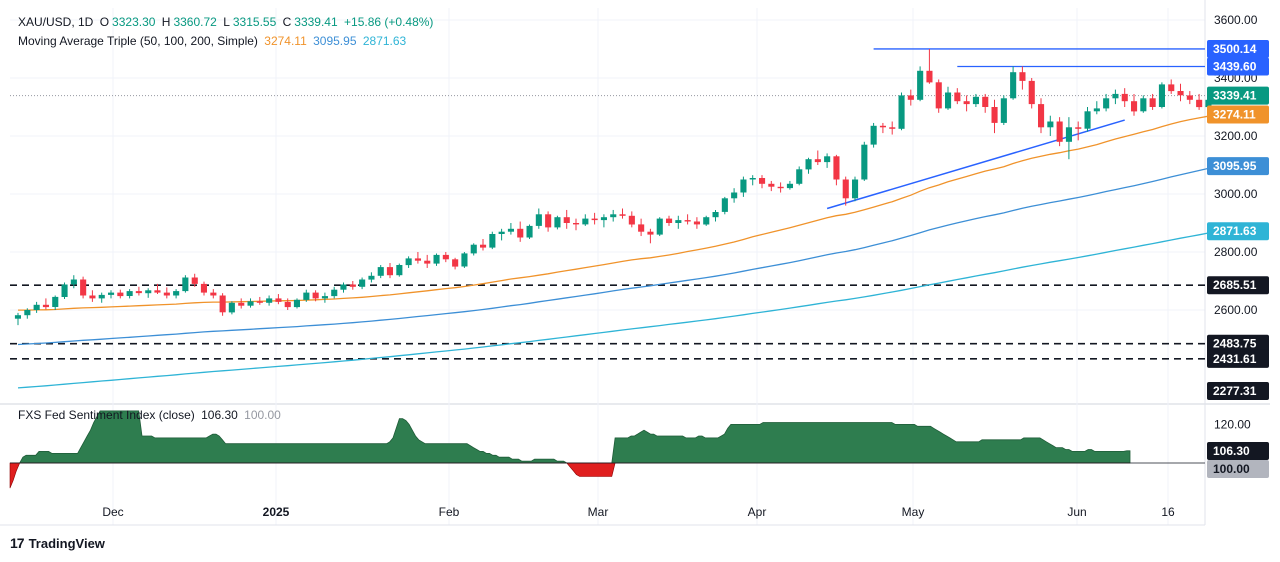 The height and width of the screenshot is (562, 1280). What do you see at coordinates (1238, 469) in the screenshot?
I see `indicator-tag-bg-baseline` at bounding box center [1238, 469].